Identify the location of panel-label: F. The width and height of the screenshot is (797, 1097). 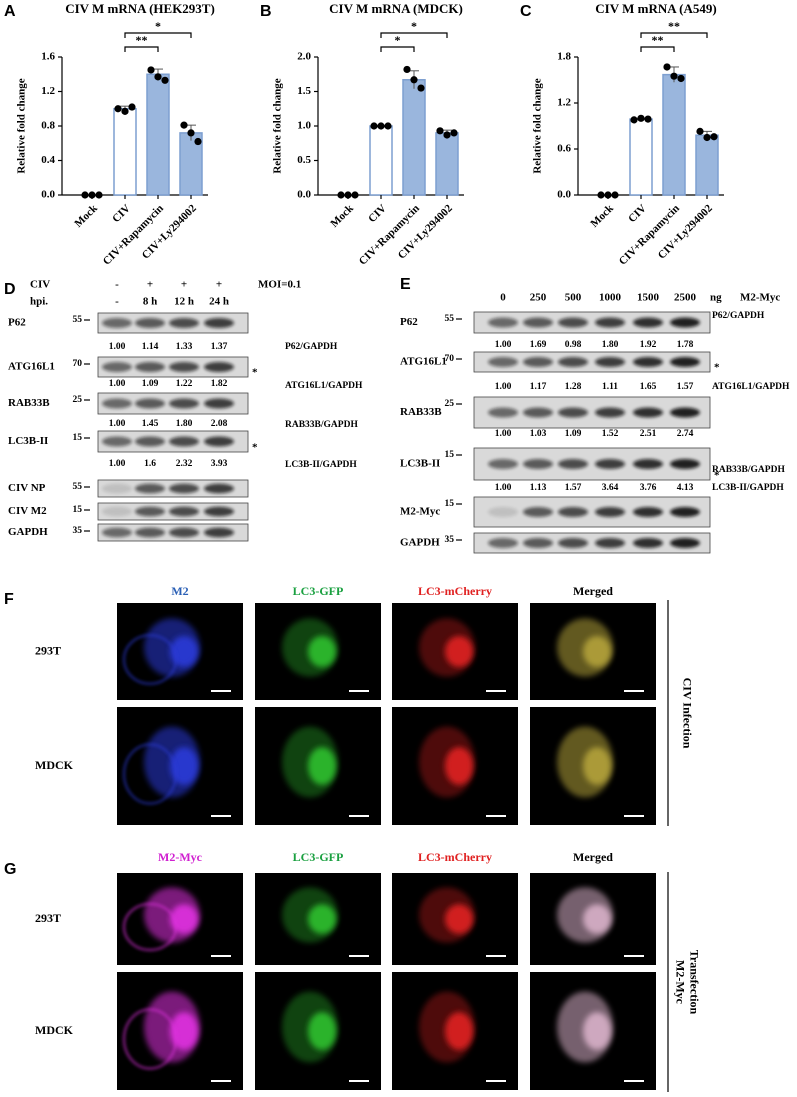
(9, 599).